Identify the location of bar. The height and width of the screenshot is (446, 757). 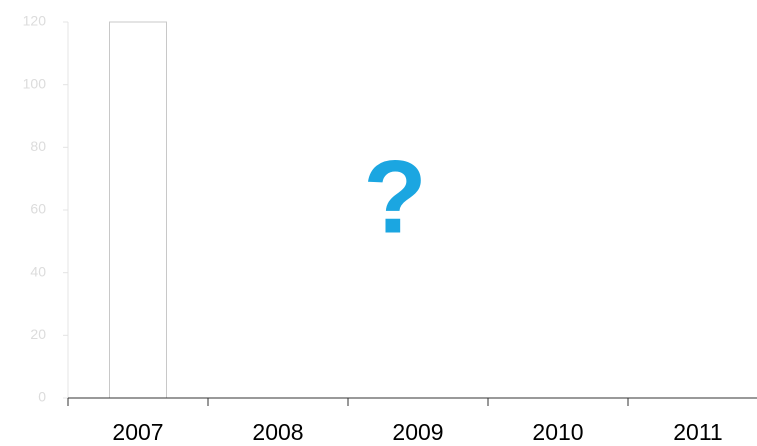
(138, 210).